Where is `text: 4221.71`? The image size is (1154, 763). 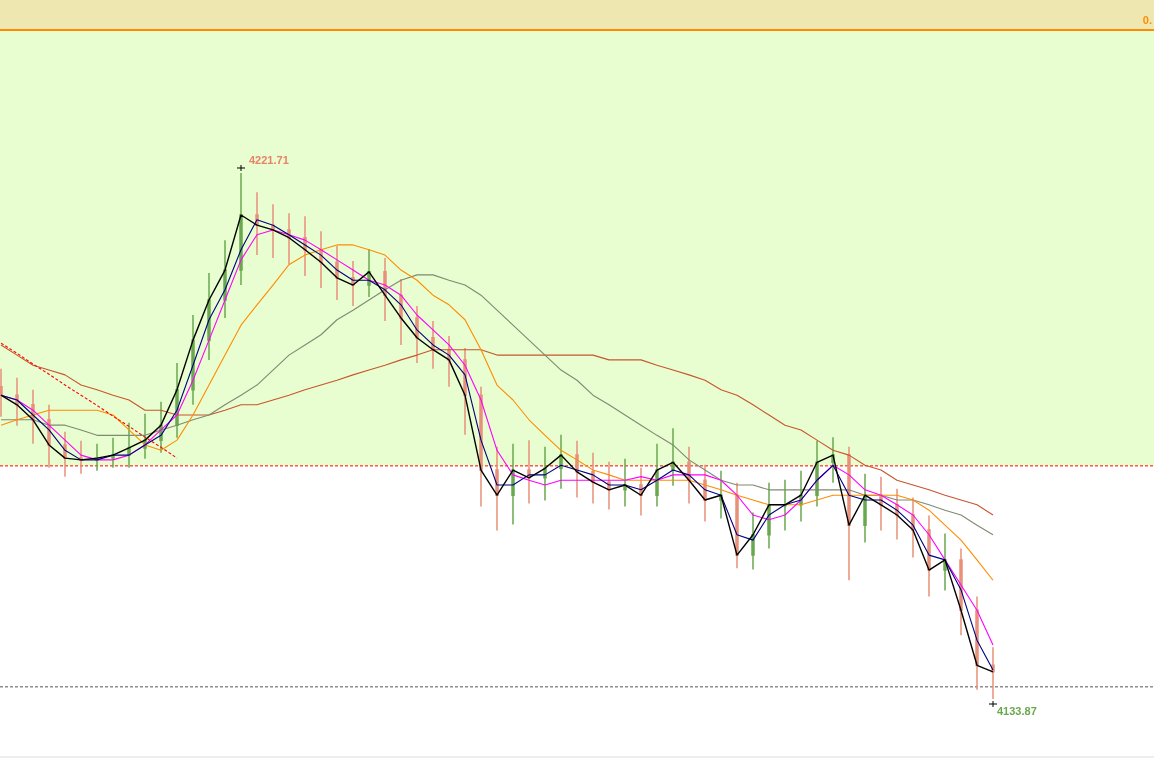
text: 4221.71 is located at coordinates (269, 160).